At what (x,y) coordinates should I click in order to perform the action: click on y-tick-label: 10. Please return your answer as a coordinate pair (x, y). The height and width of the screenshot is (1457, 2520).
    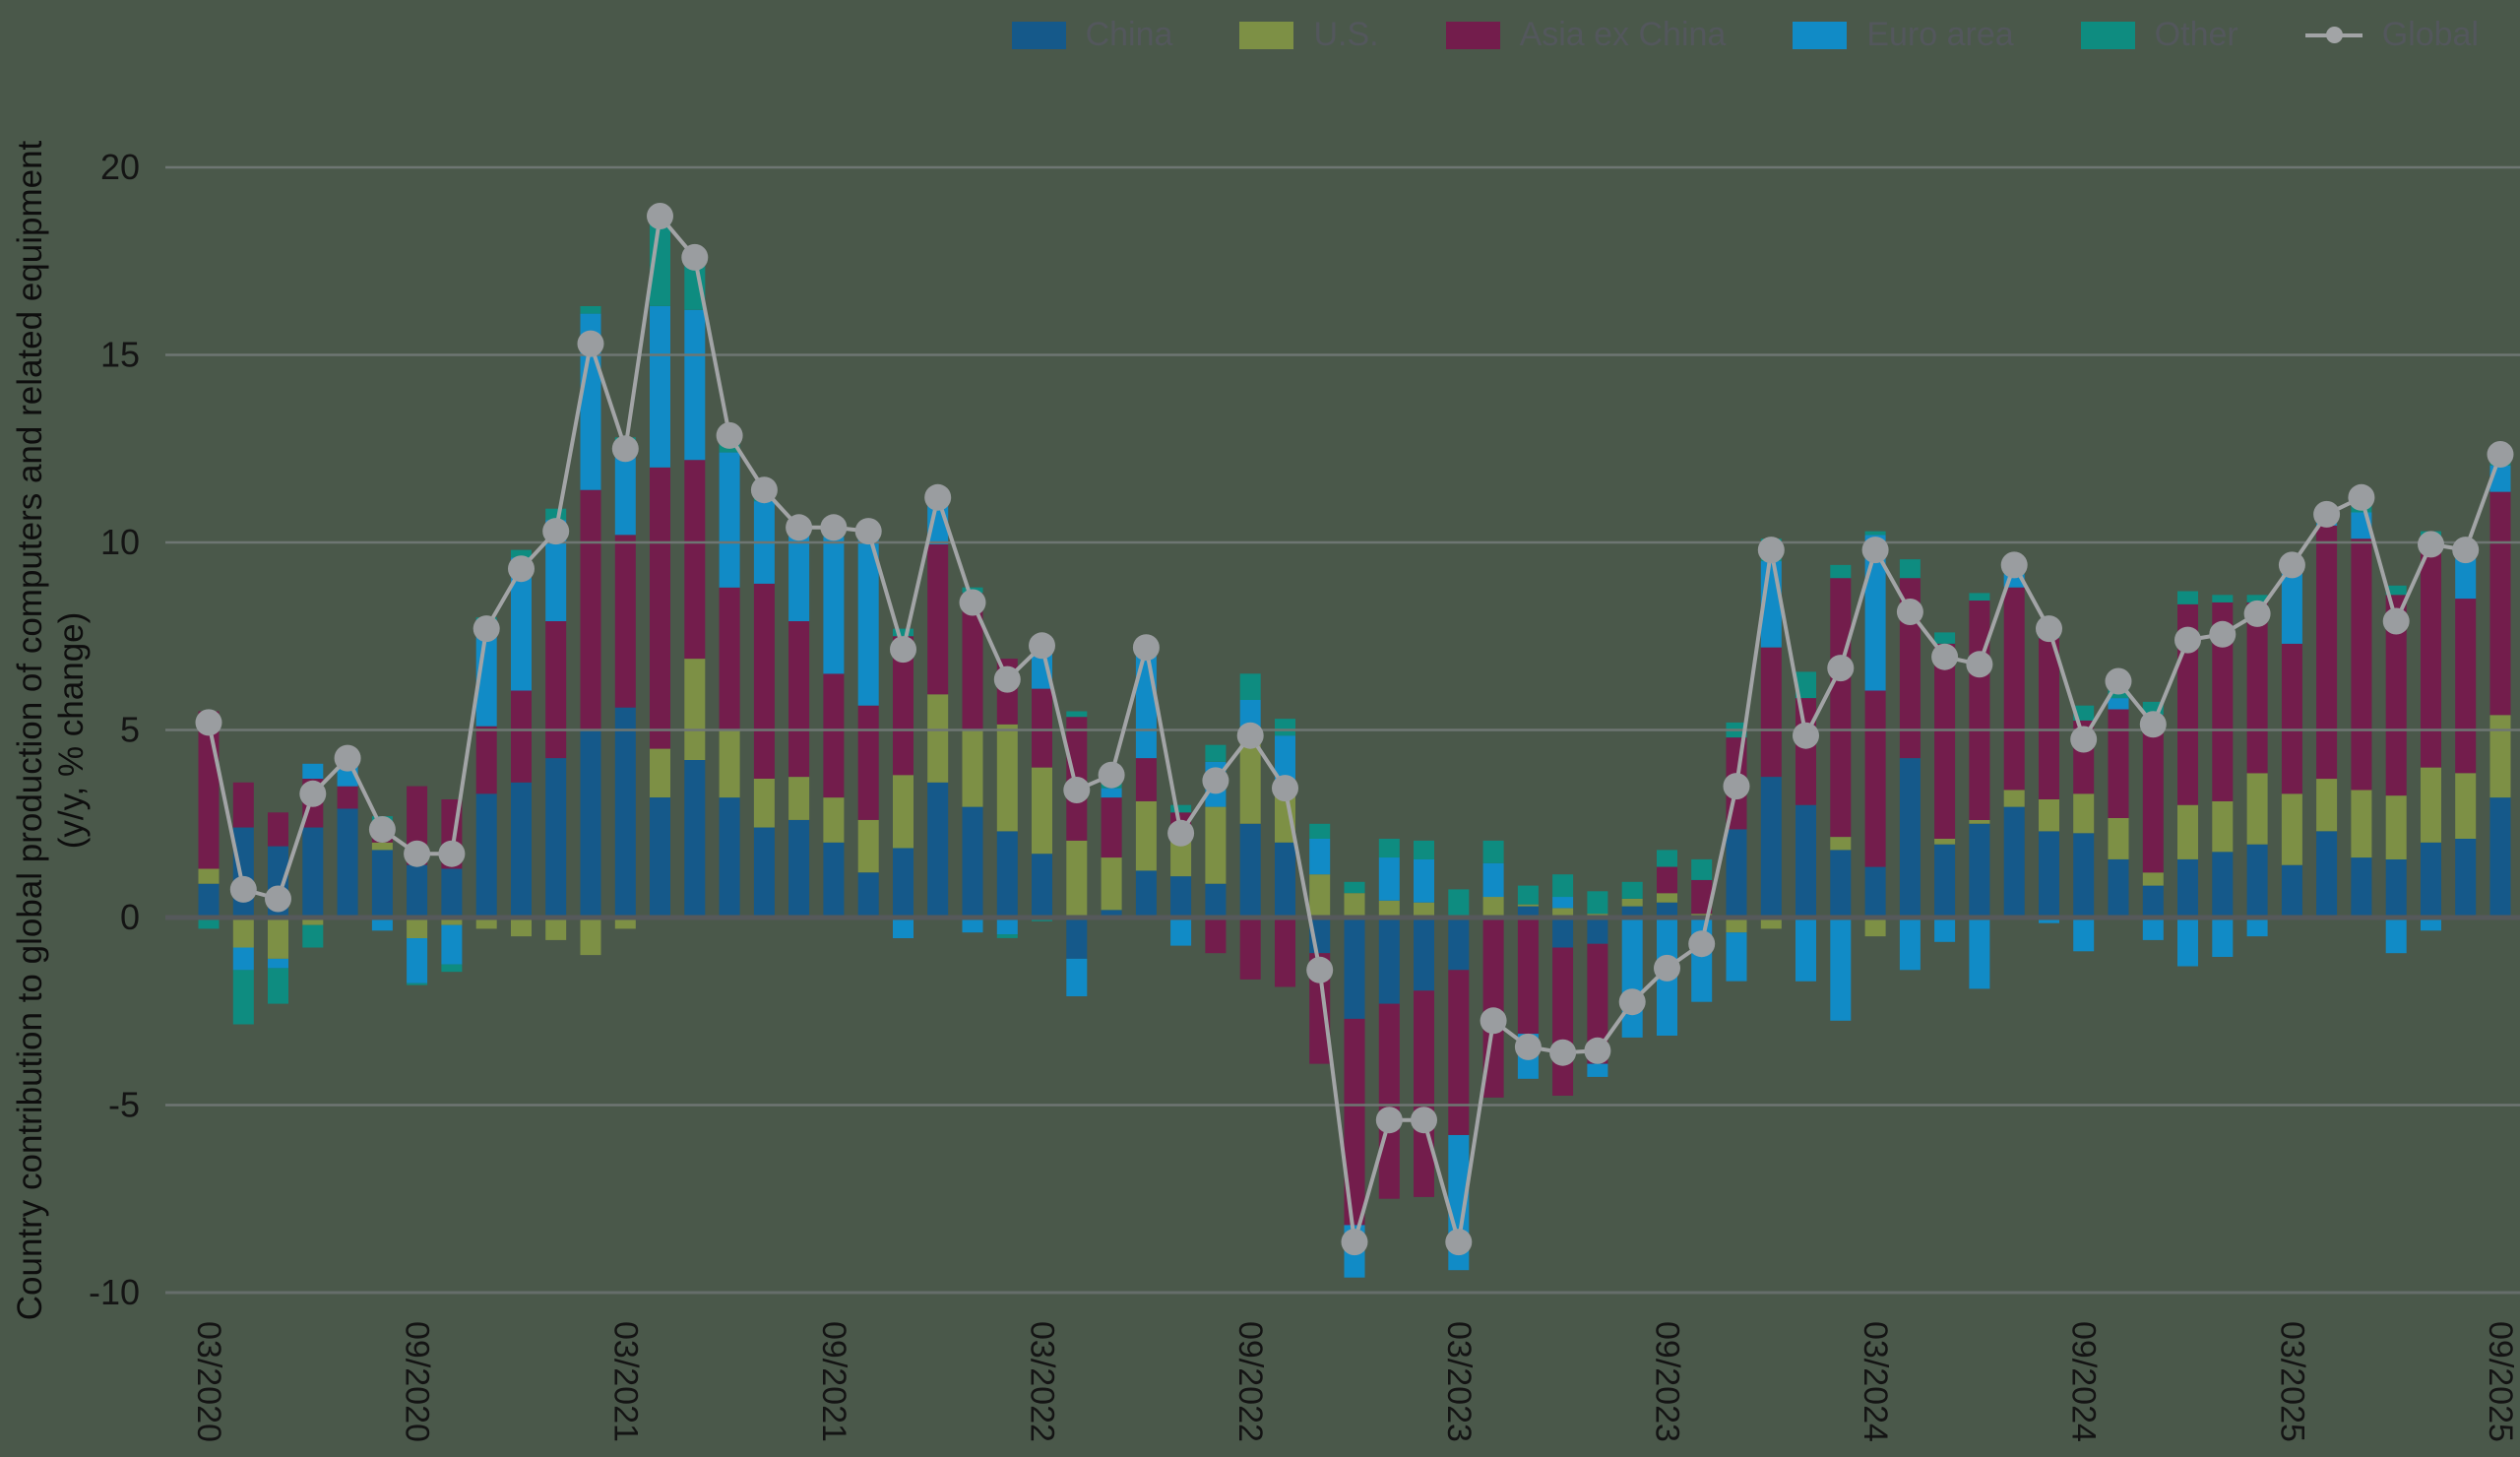
    Looking at the image, I should click on (120, 542).